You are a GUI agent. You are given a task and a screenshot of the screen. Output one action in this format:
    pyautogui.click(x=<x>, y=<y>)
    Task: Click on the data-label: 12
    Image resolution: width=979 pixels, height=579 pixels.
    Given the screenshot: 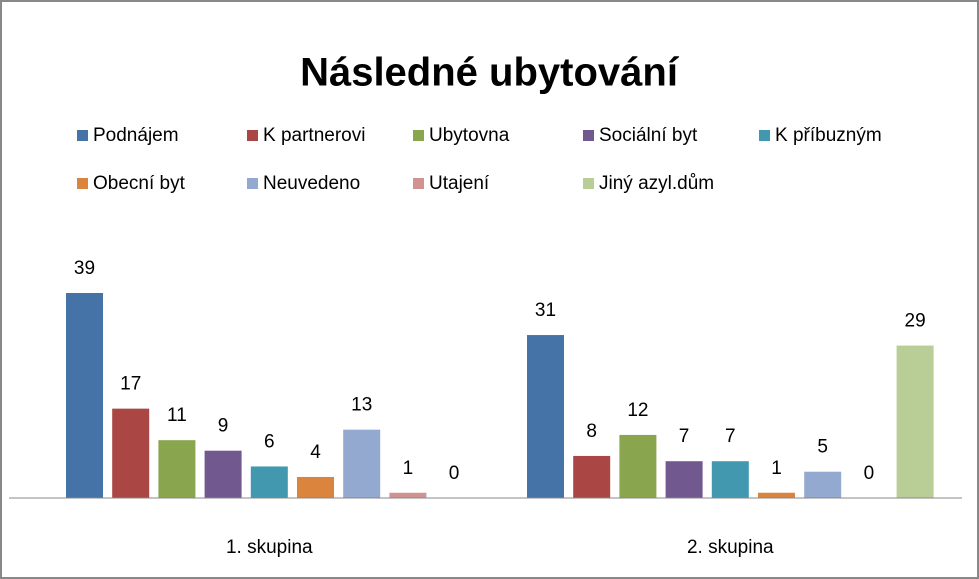 What is the action you would take?
    pyautogui.click(x=637, y=410)
    